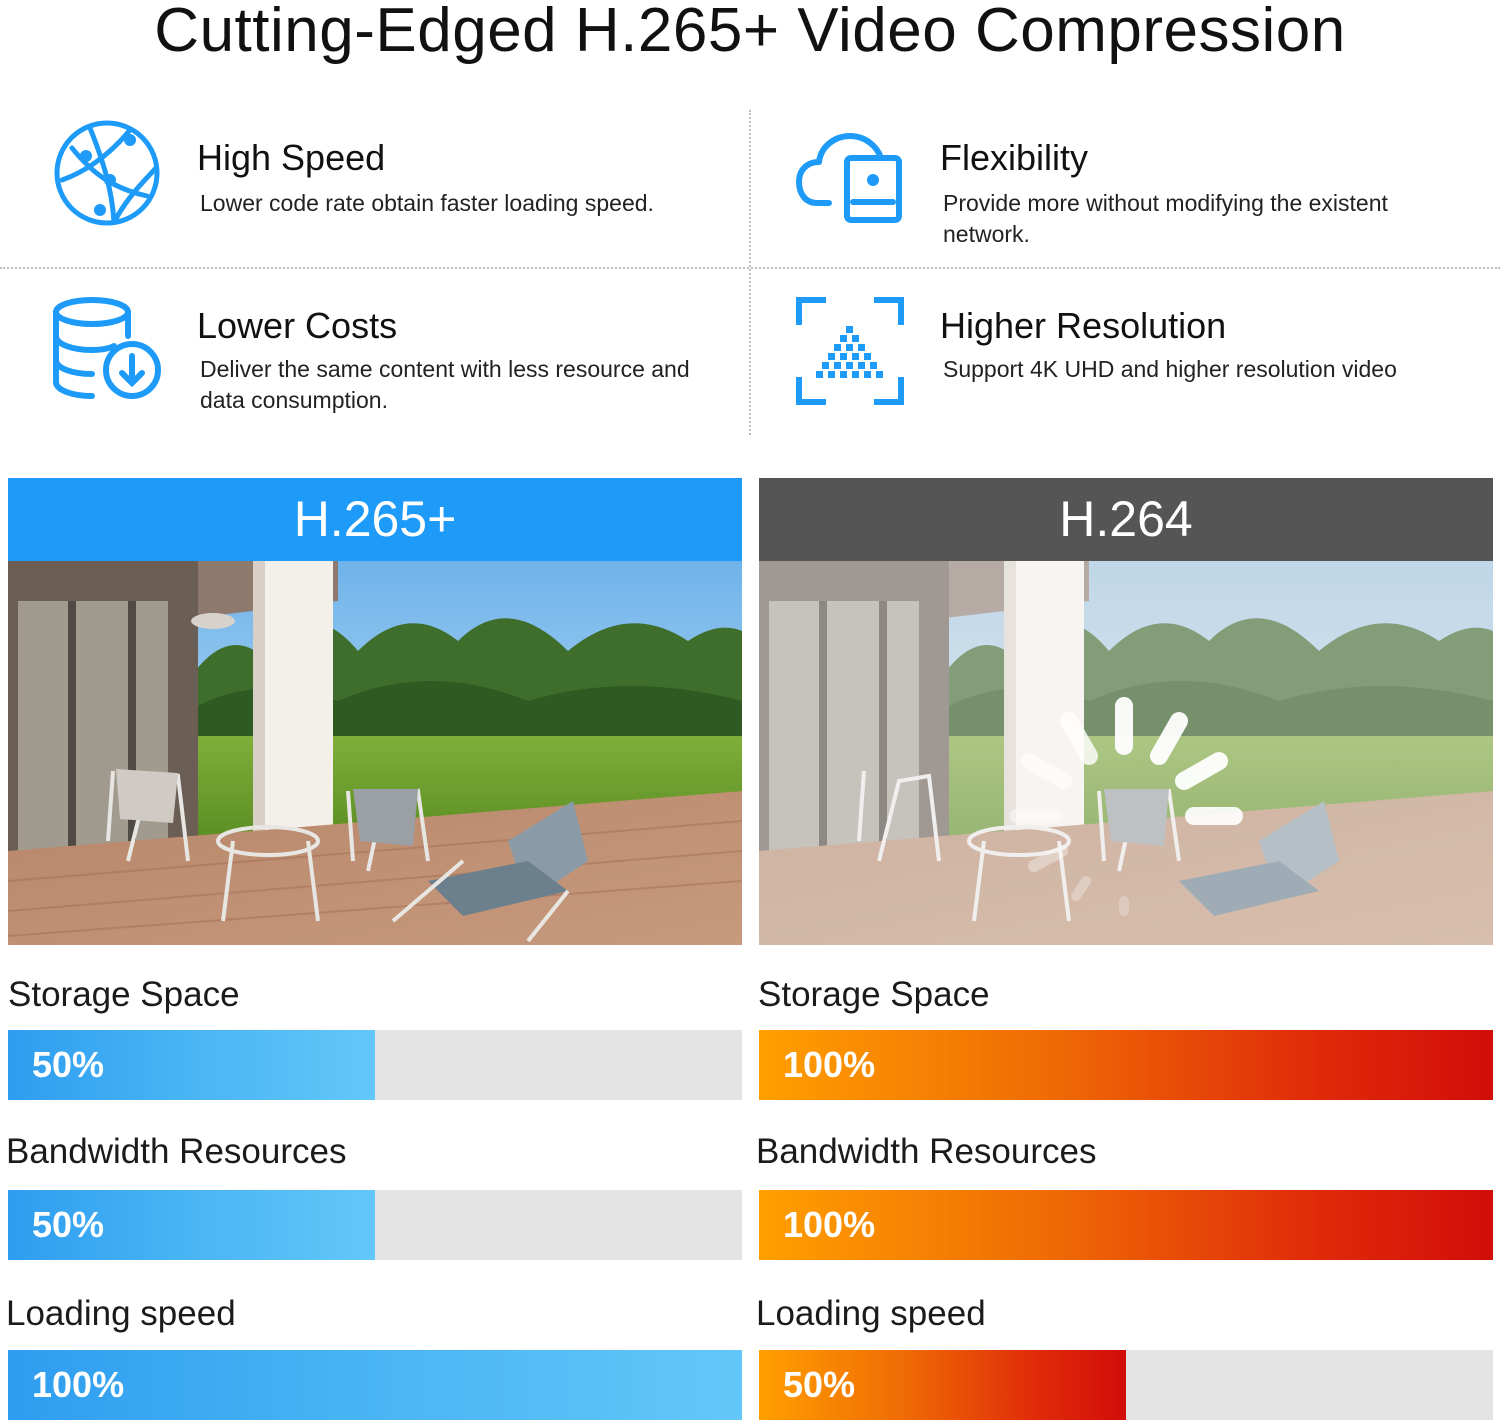  I want to click on globe-network-icon, so click(107, 173).